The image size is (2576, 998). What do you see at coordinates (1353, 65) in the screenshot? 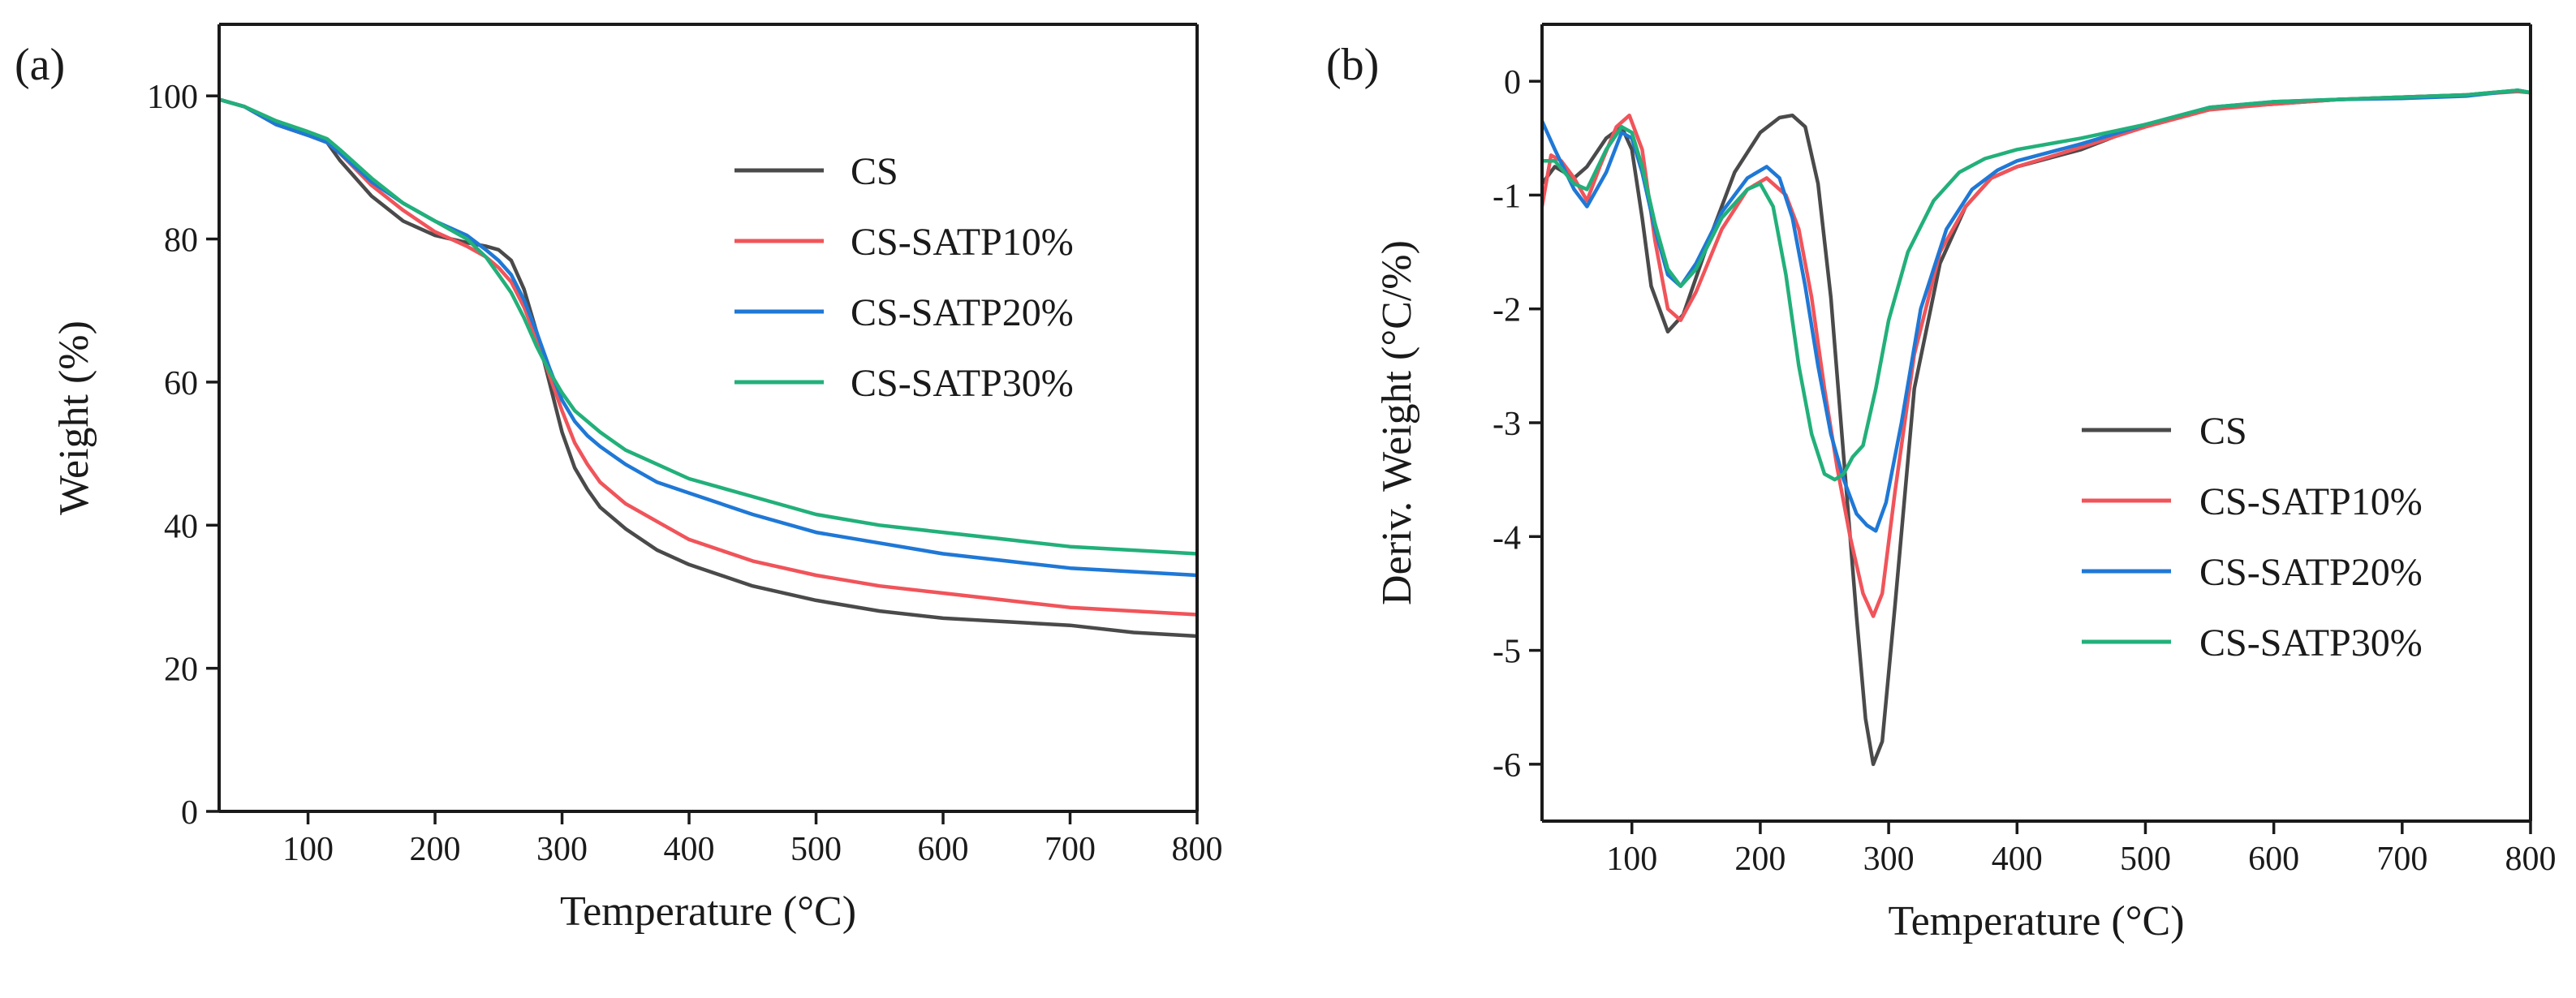
I see `panel-label: (b)` at bounding box center [1353, 65].